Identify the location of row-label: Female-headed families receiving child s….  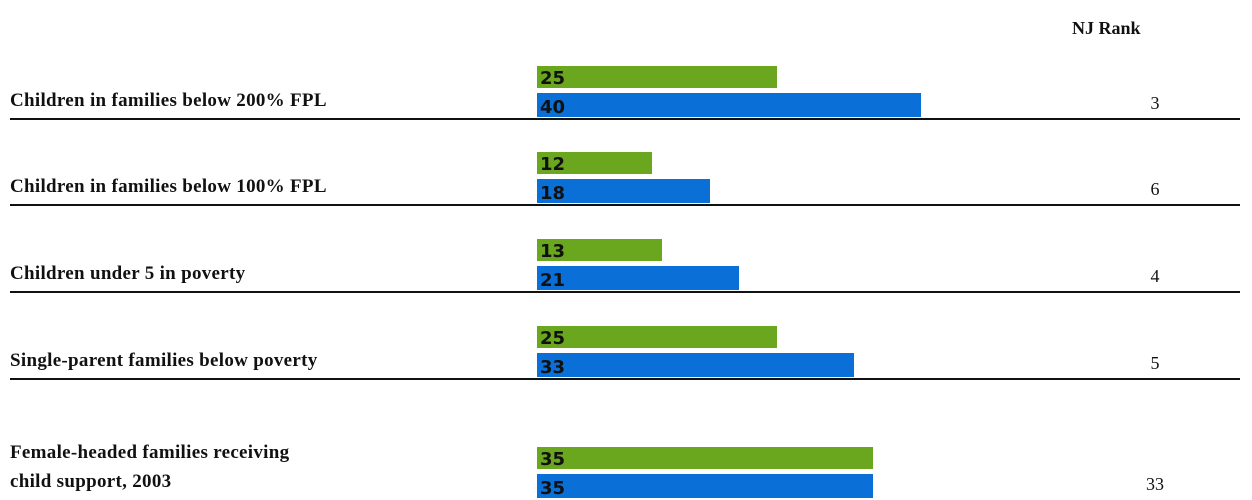
(150, 467).